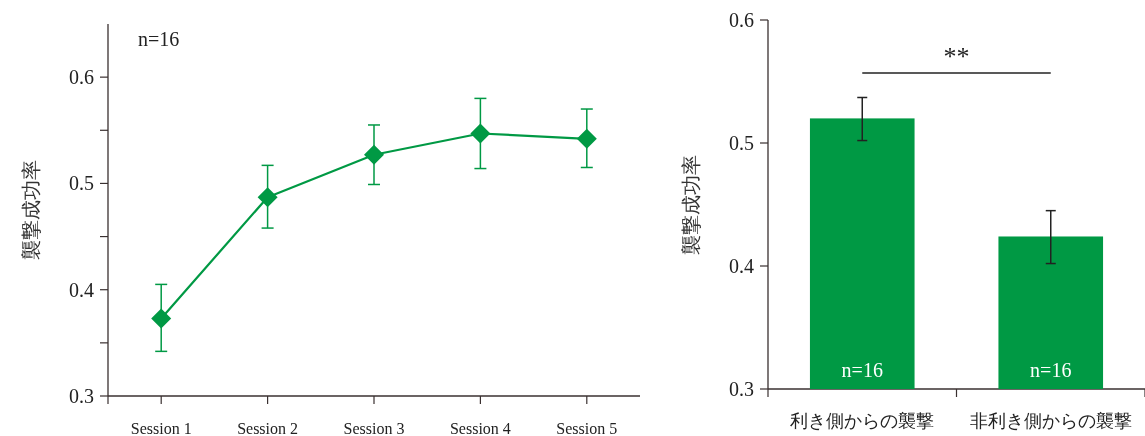 The height and width of the screenshot is (436, 1145). Describe the element at coordinates (862, 421) in the screenshot. I see `x-tick-label: 利き側からの襲撃` at that location.